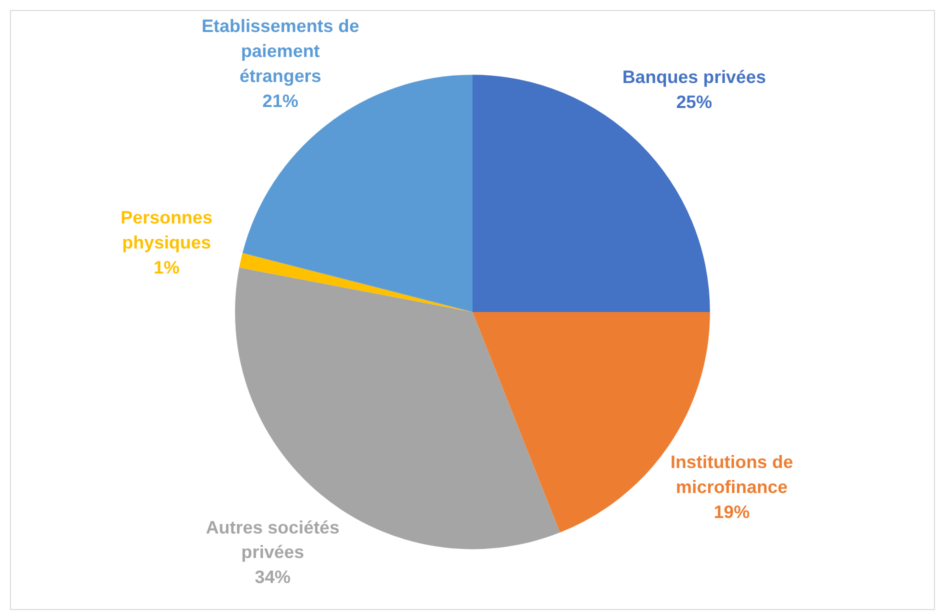 The height and width of the screenshot is (615, 945). Describe the element at coordinates (732, 474) in the screenshot. I see `slice-label: Institutions de microfinance` at that location.